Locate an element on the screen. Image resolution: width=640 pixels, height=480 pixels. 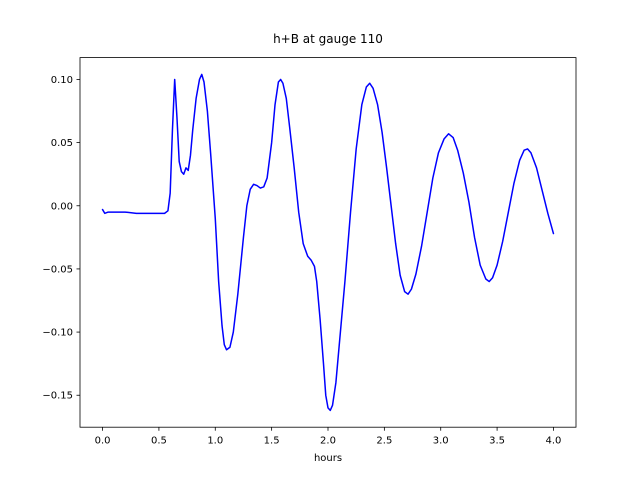
y-tick-label: −0.05 is located at coordinates (57, 269).